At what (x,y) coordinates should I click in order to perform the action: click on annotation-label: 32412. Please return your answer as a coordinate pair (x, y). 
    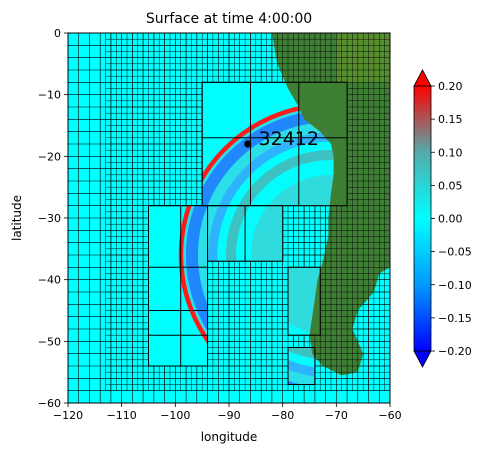
    Looking at the image, I should click on (289, 139).